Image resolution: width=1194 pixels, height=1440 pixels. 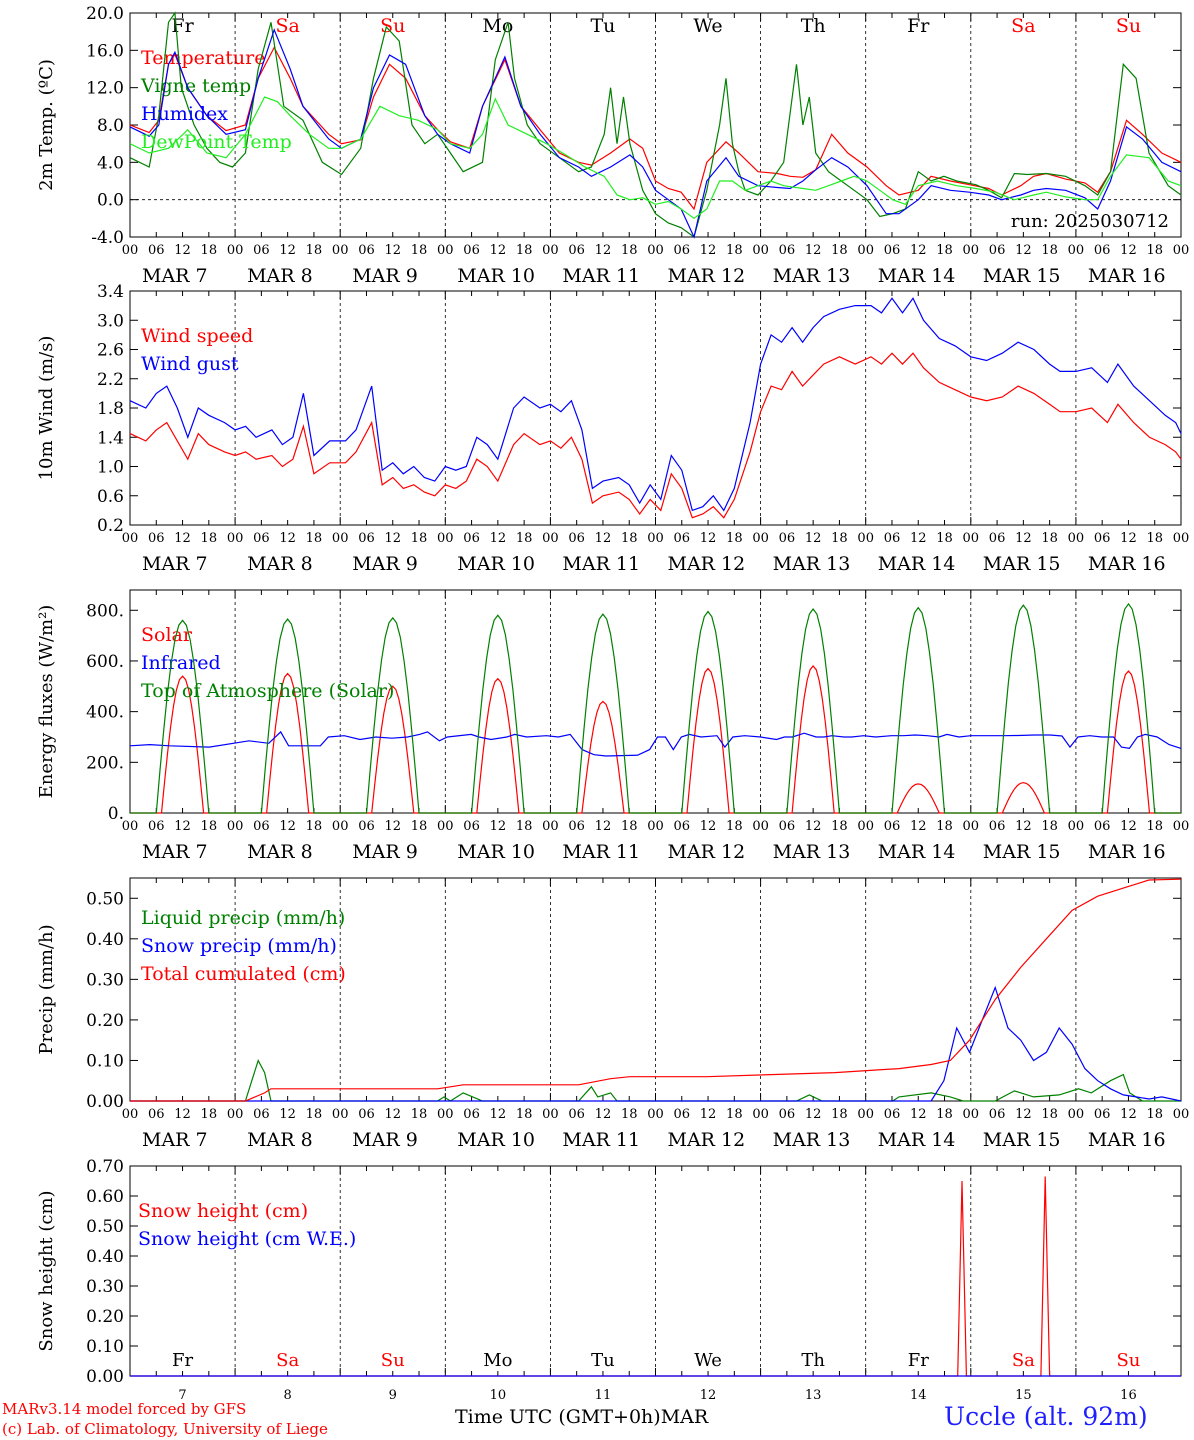 I want to click on y-tick-label: 0.70, so click(x=105, y=1167).